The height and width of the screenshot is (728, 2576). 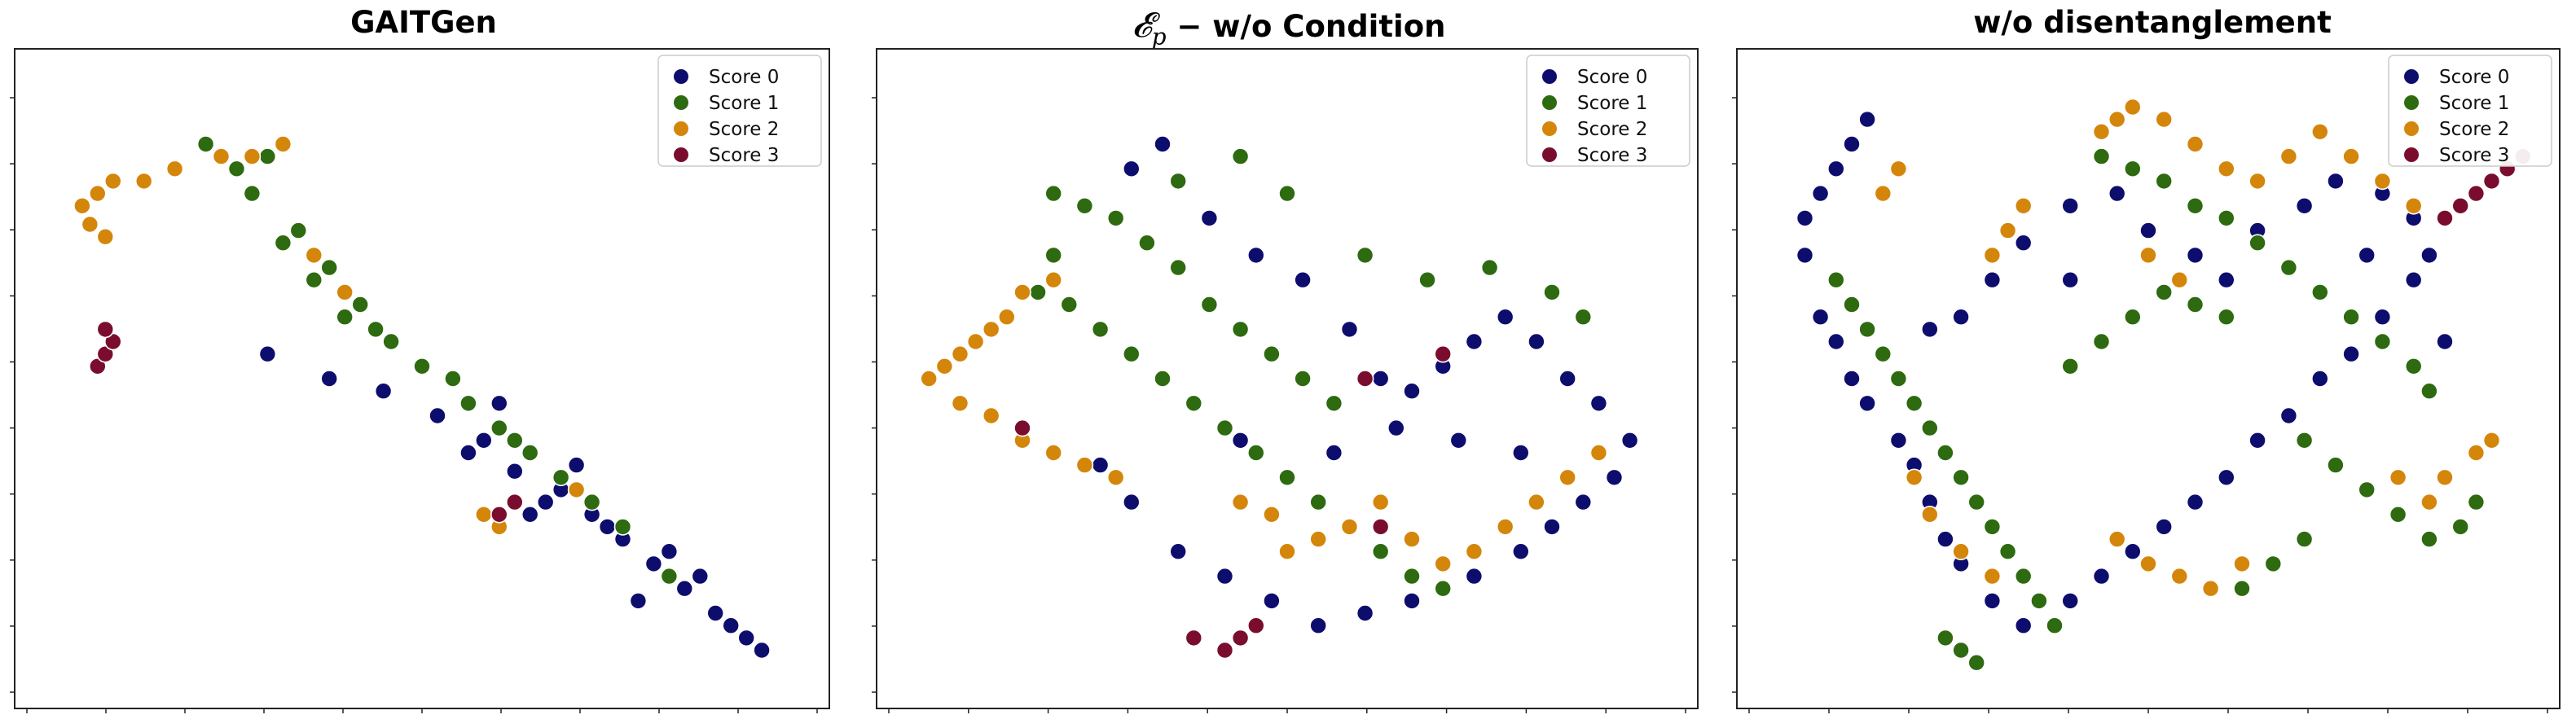 What do you see at coordinates (423, 22) in the screenshot?
I see `panel-title-text: GAITGen` at bounding box center [423, 22].